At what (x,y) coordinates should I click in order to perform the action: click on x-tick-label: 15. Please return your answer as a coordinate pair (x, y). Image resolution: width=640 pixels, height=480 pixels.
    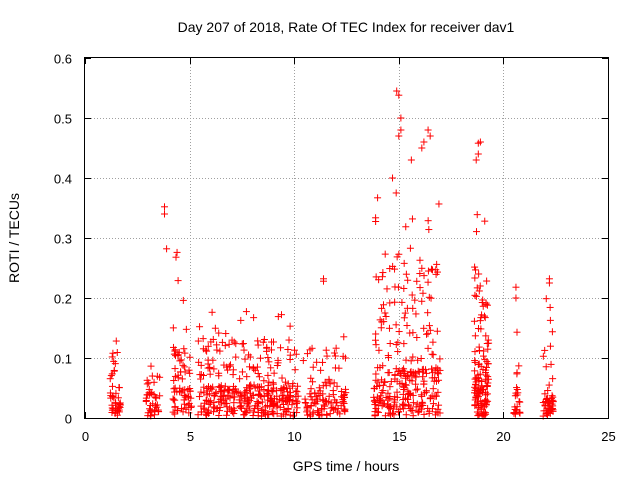
    Looking at the image, I should click on (399, 436).